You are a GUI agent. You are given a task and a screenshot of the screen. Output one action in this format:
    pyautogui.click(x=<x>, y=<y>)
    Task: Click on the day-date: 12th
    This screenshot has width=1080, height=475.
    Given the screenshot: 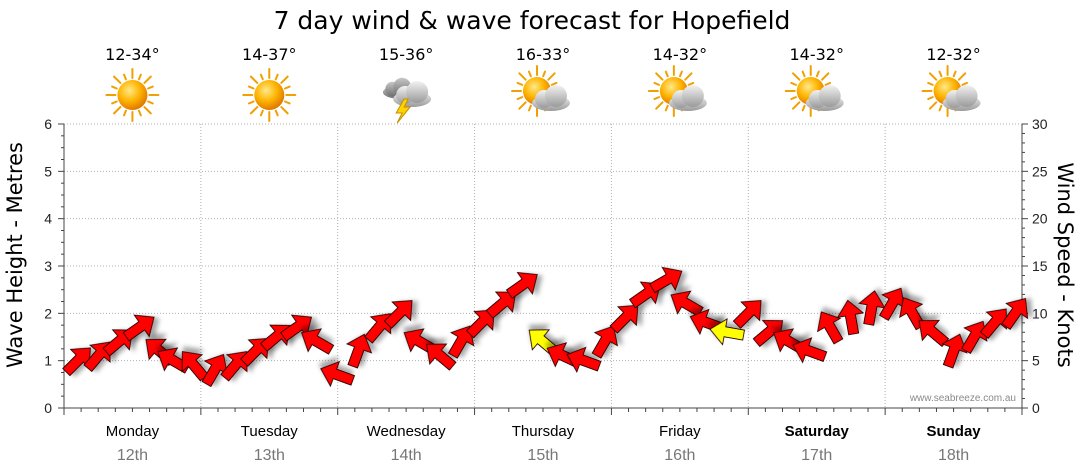 What is the action you would take?
    pyautogui.click(x=132, y=455)
    